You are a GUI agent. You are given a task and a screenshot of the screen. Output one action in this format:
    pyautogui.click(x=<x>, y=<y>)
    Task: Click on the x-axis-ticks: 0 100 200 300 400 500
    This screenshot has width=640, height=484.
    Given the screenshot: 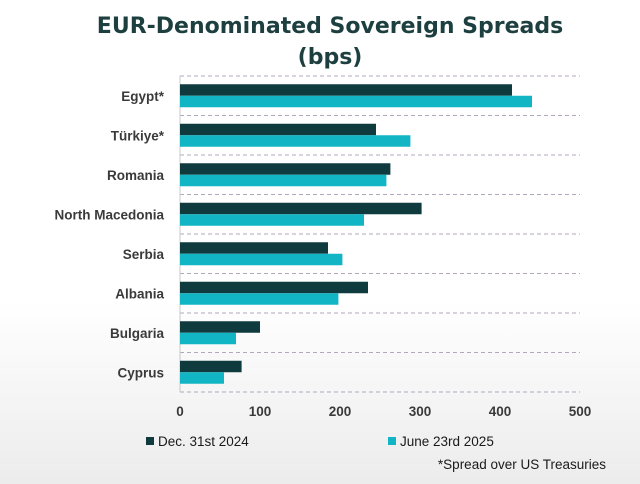 What is the action you would take?
    pyautogui.click(x=383, y=411)
    